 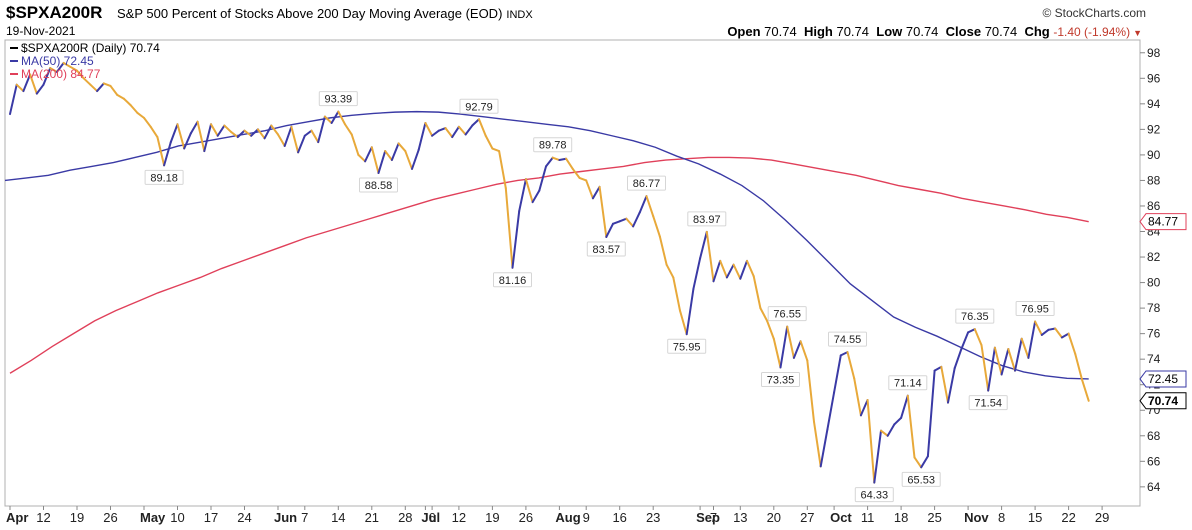 I want to click on x-tick-label: 17, so click(x=211, y=517).